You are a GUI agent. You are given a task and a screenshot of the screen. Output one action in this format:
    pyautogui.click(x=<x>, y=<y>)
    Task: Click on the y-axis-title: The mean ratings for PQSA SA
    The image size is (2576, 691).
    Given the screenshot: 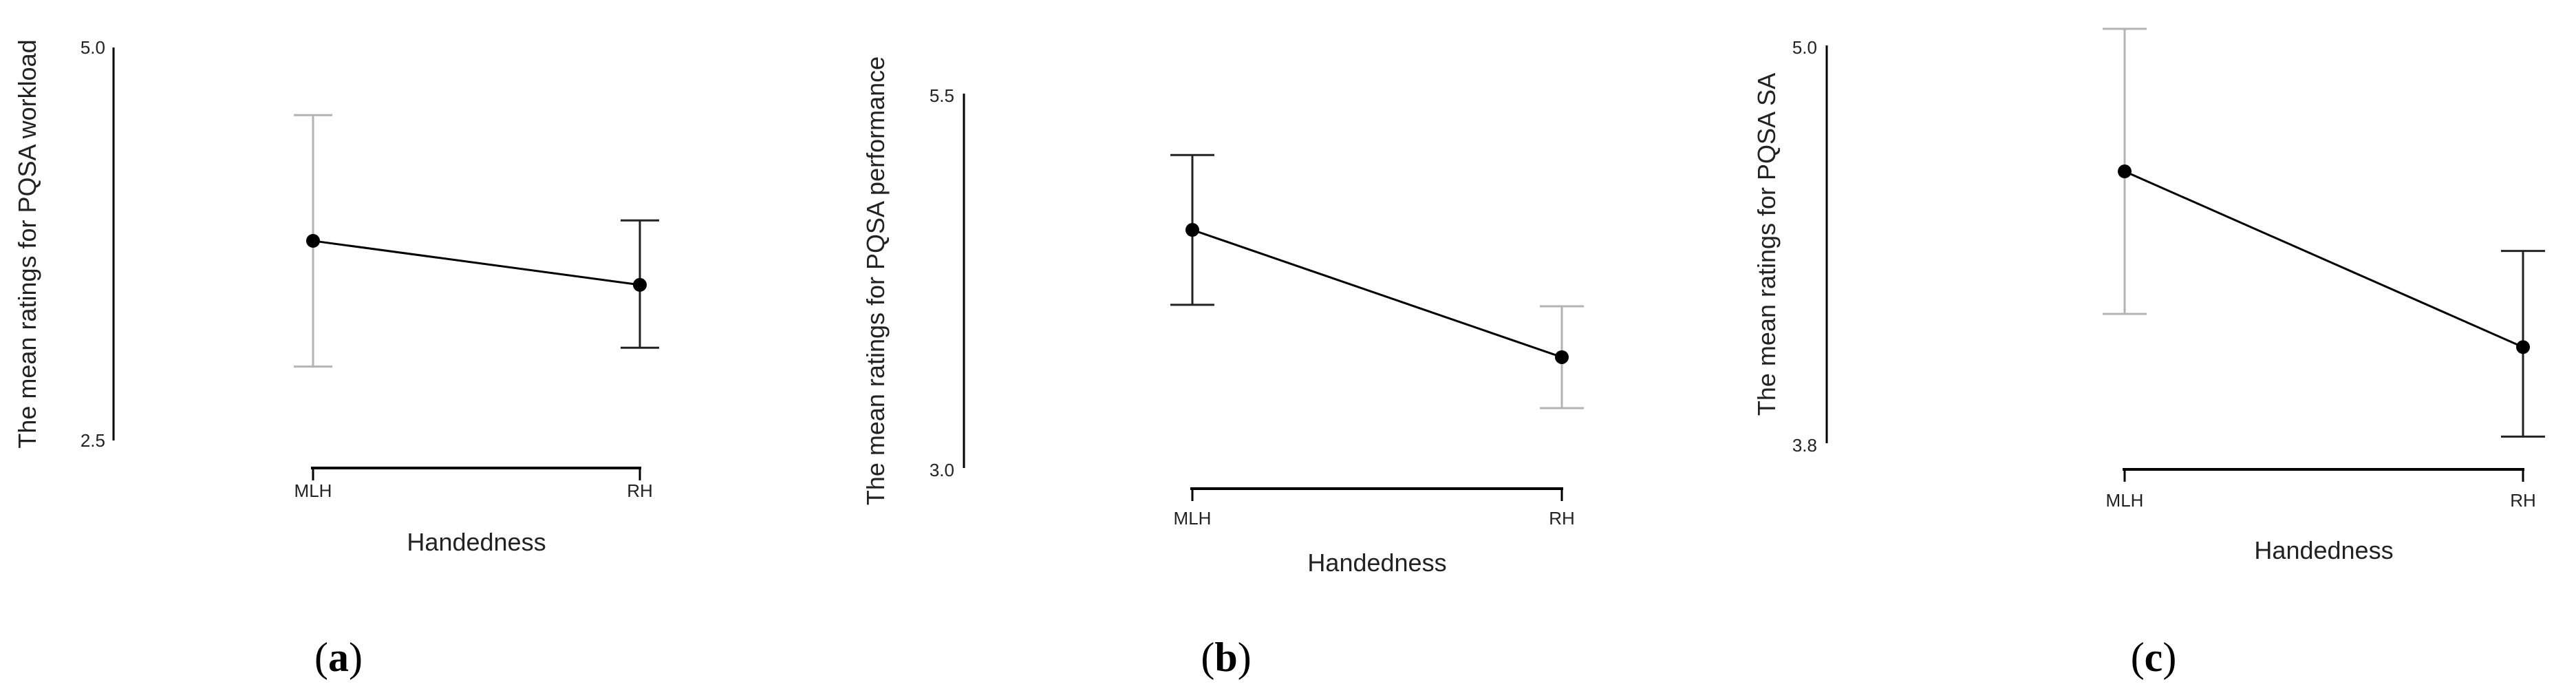 What is the action you would take?
    pyautogui.click(x=1766, y=244)
    